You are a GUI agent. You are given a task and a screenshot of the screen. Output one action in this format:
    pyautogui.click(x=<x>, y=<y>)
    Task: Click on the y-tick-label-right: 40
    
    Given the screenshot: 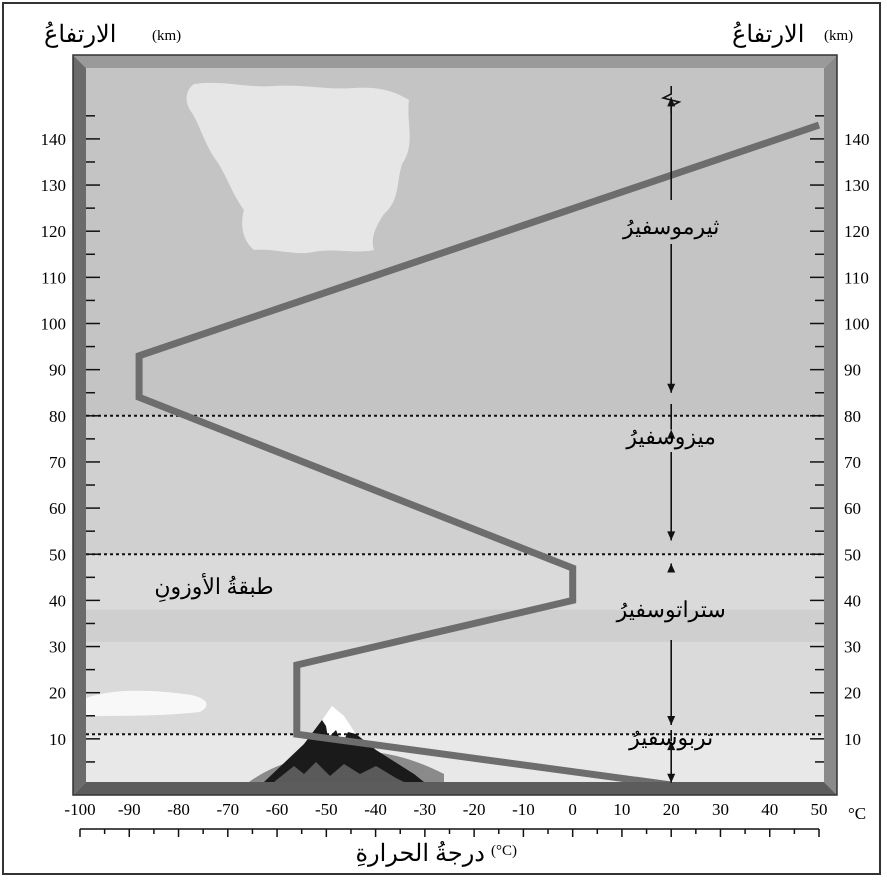 What is the action you would take?
    pyautogui.click(x=852, y=600)
    